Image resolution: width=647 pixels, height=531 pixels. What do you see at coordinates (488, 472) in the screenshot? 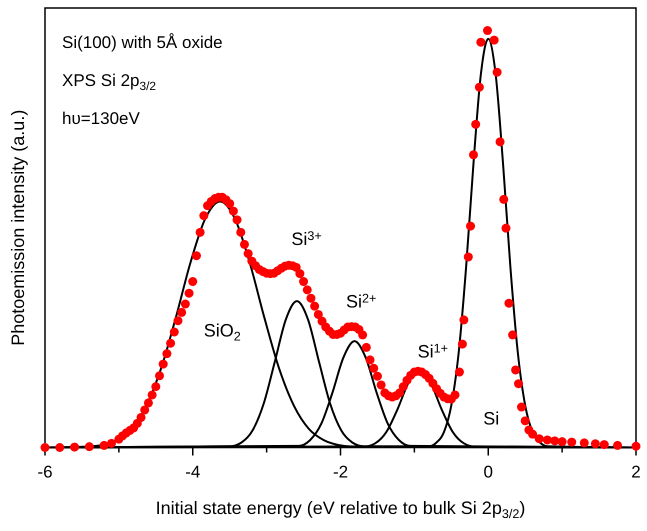
I see `x-tick-label: 0` at bounding box center [488, 472].